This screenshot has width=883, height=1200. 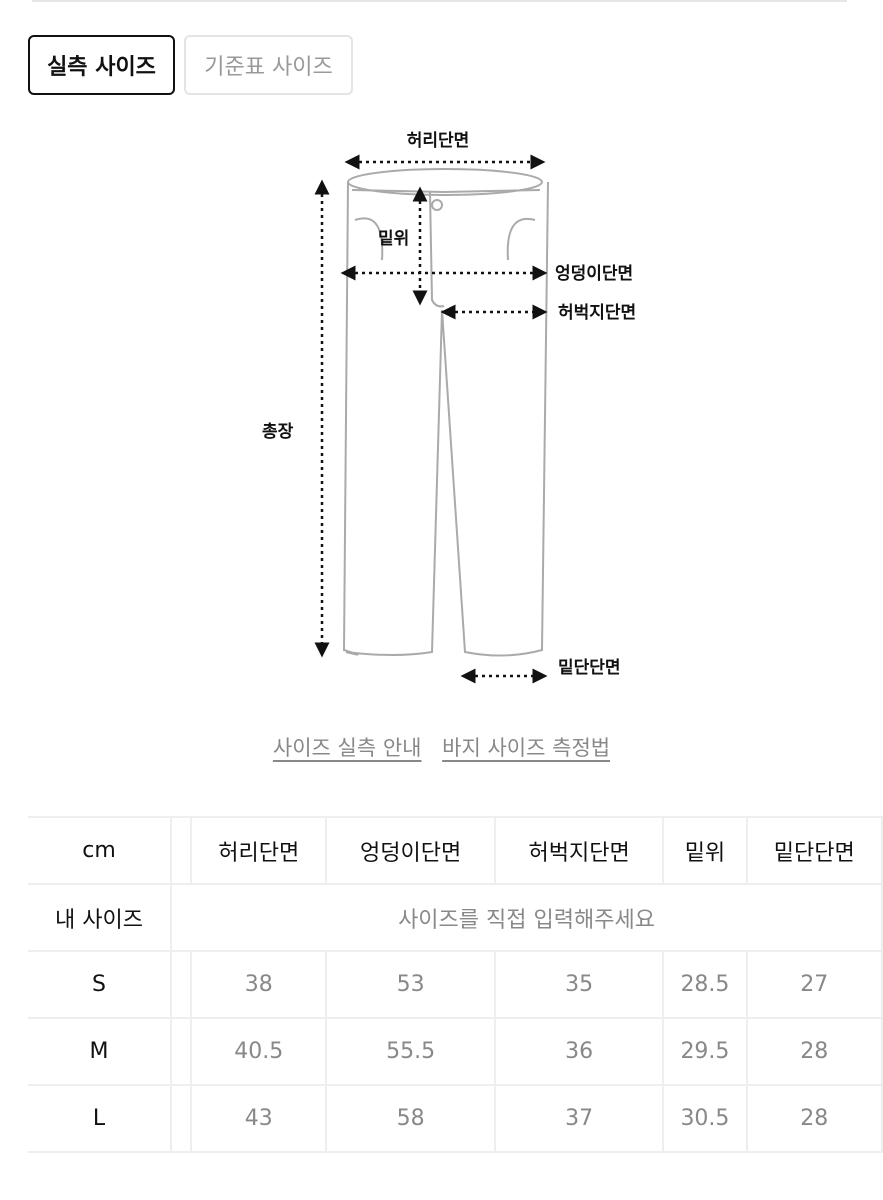 What do you see at coordinates (410, 1051) in the screenshot?
I see `cell: 55.5` at bounding box center [410, 1051].